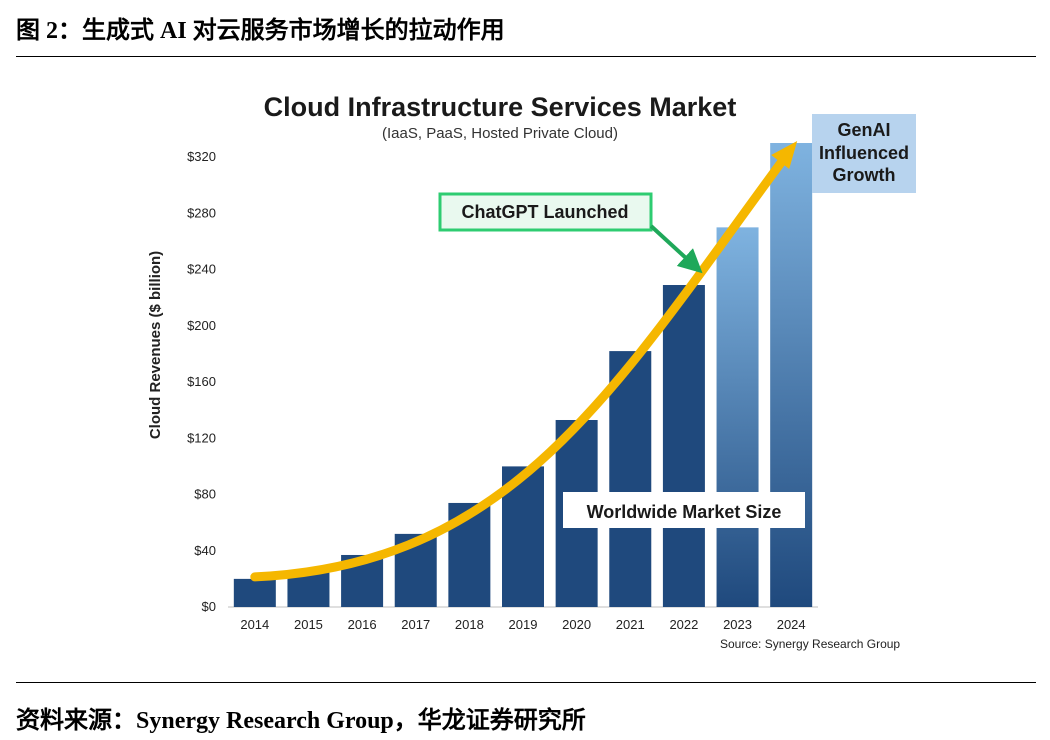 This screenshot has height=740, width=1050. I want to click on x-tick-label: 2024, so click(791, 624).